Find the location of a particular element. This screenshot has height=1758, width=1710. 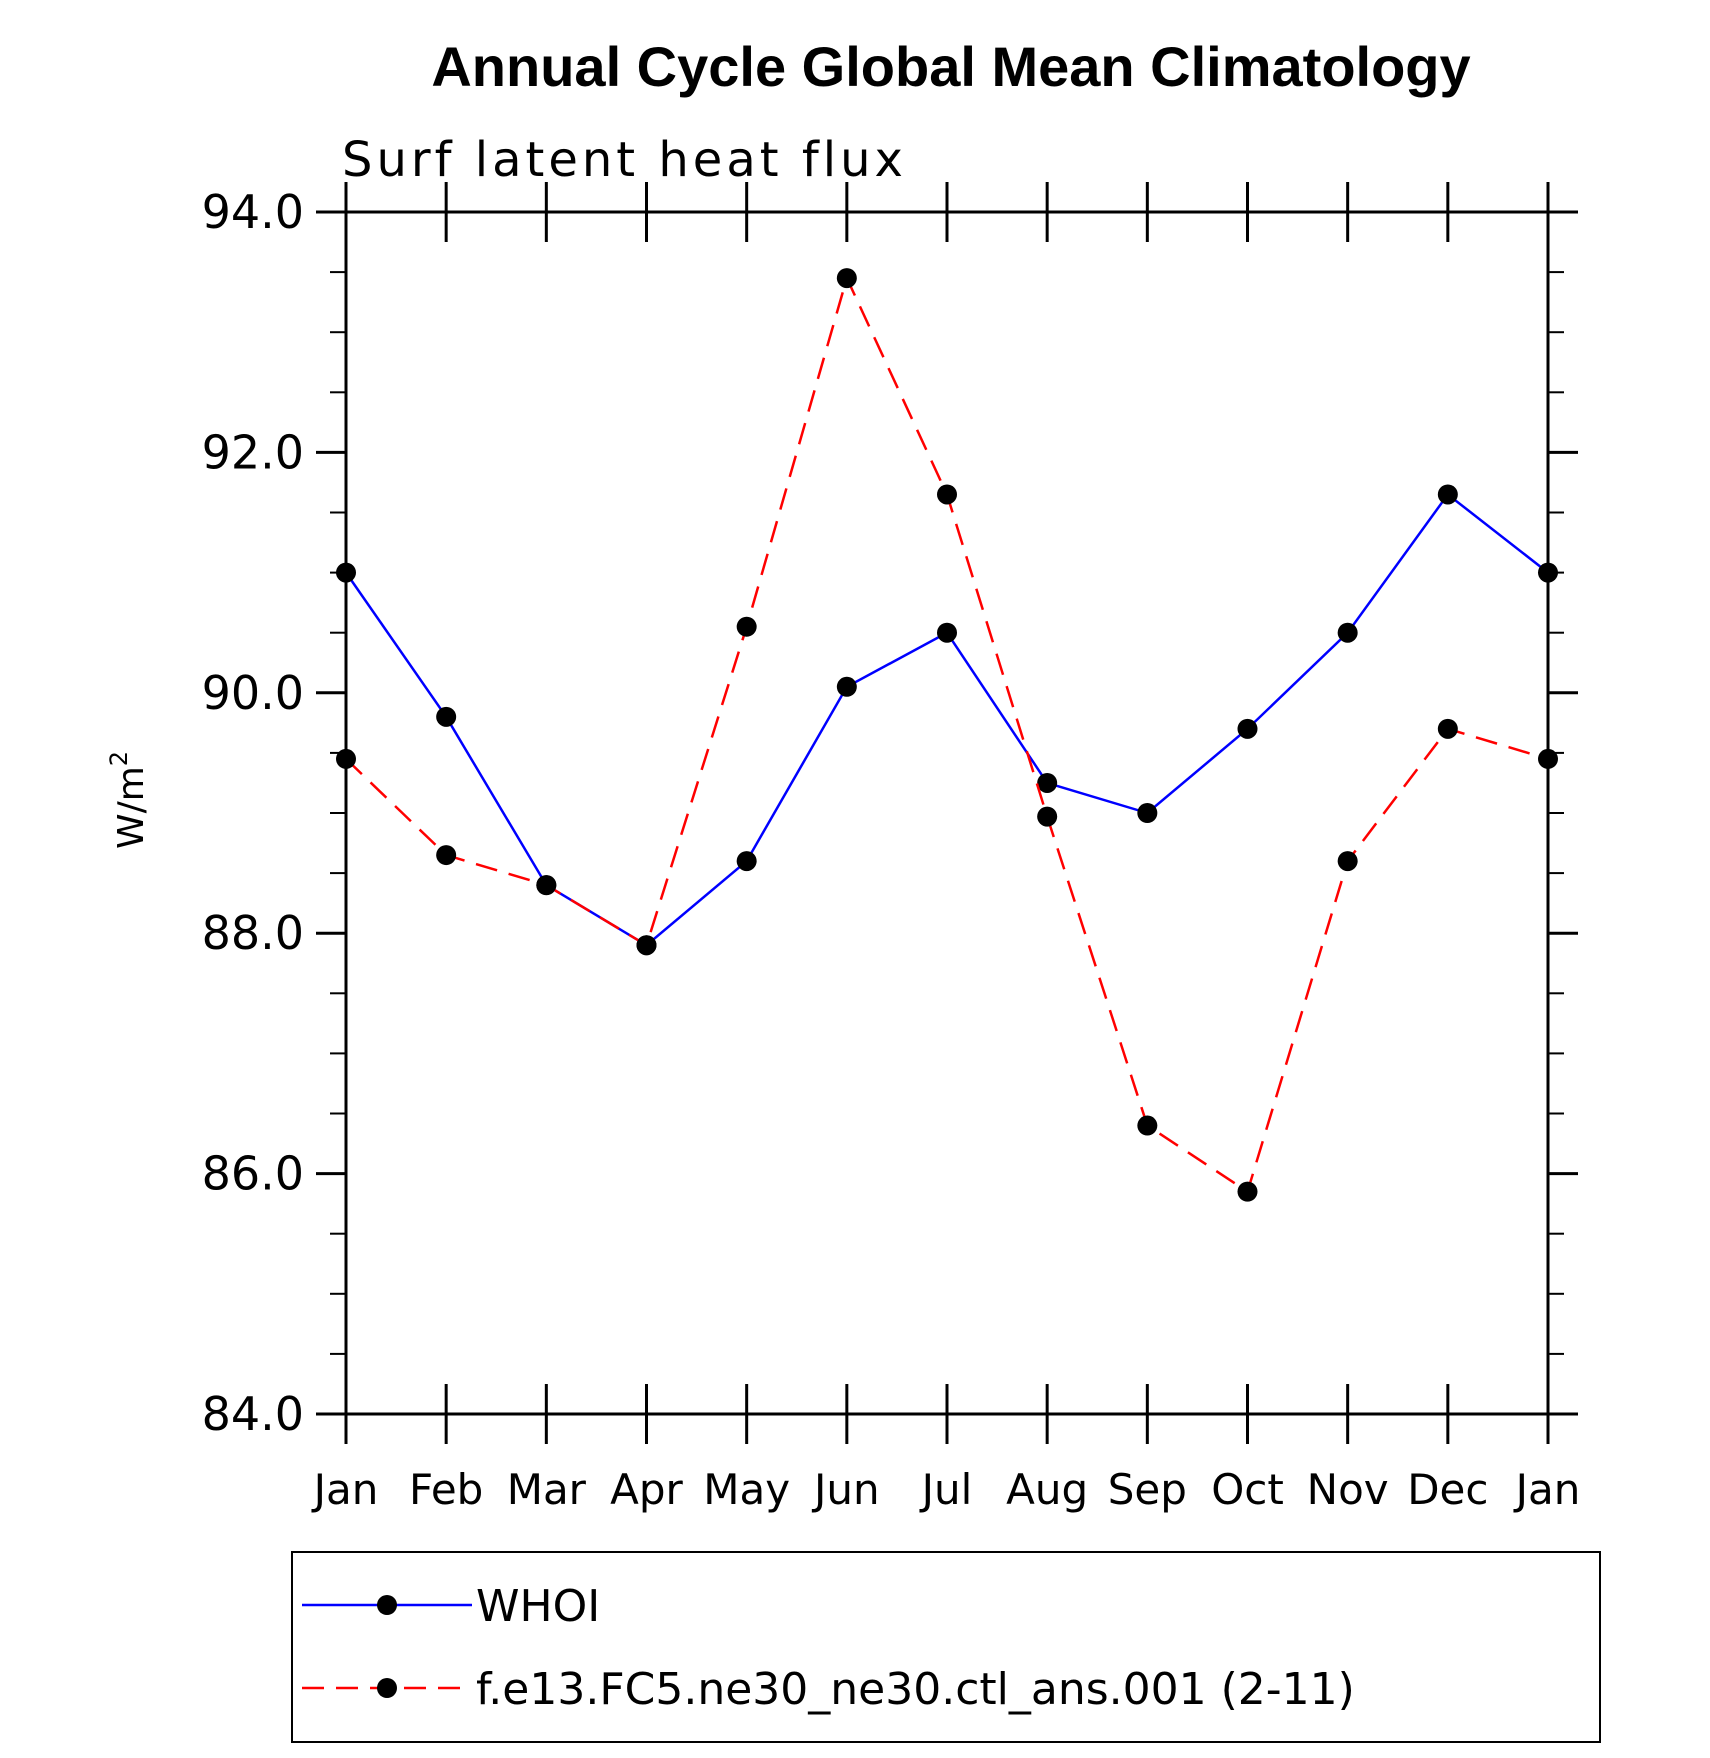

legend-label-0: WHOI is located at coordinates (538, 1606).